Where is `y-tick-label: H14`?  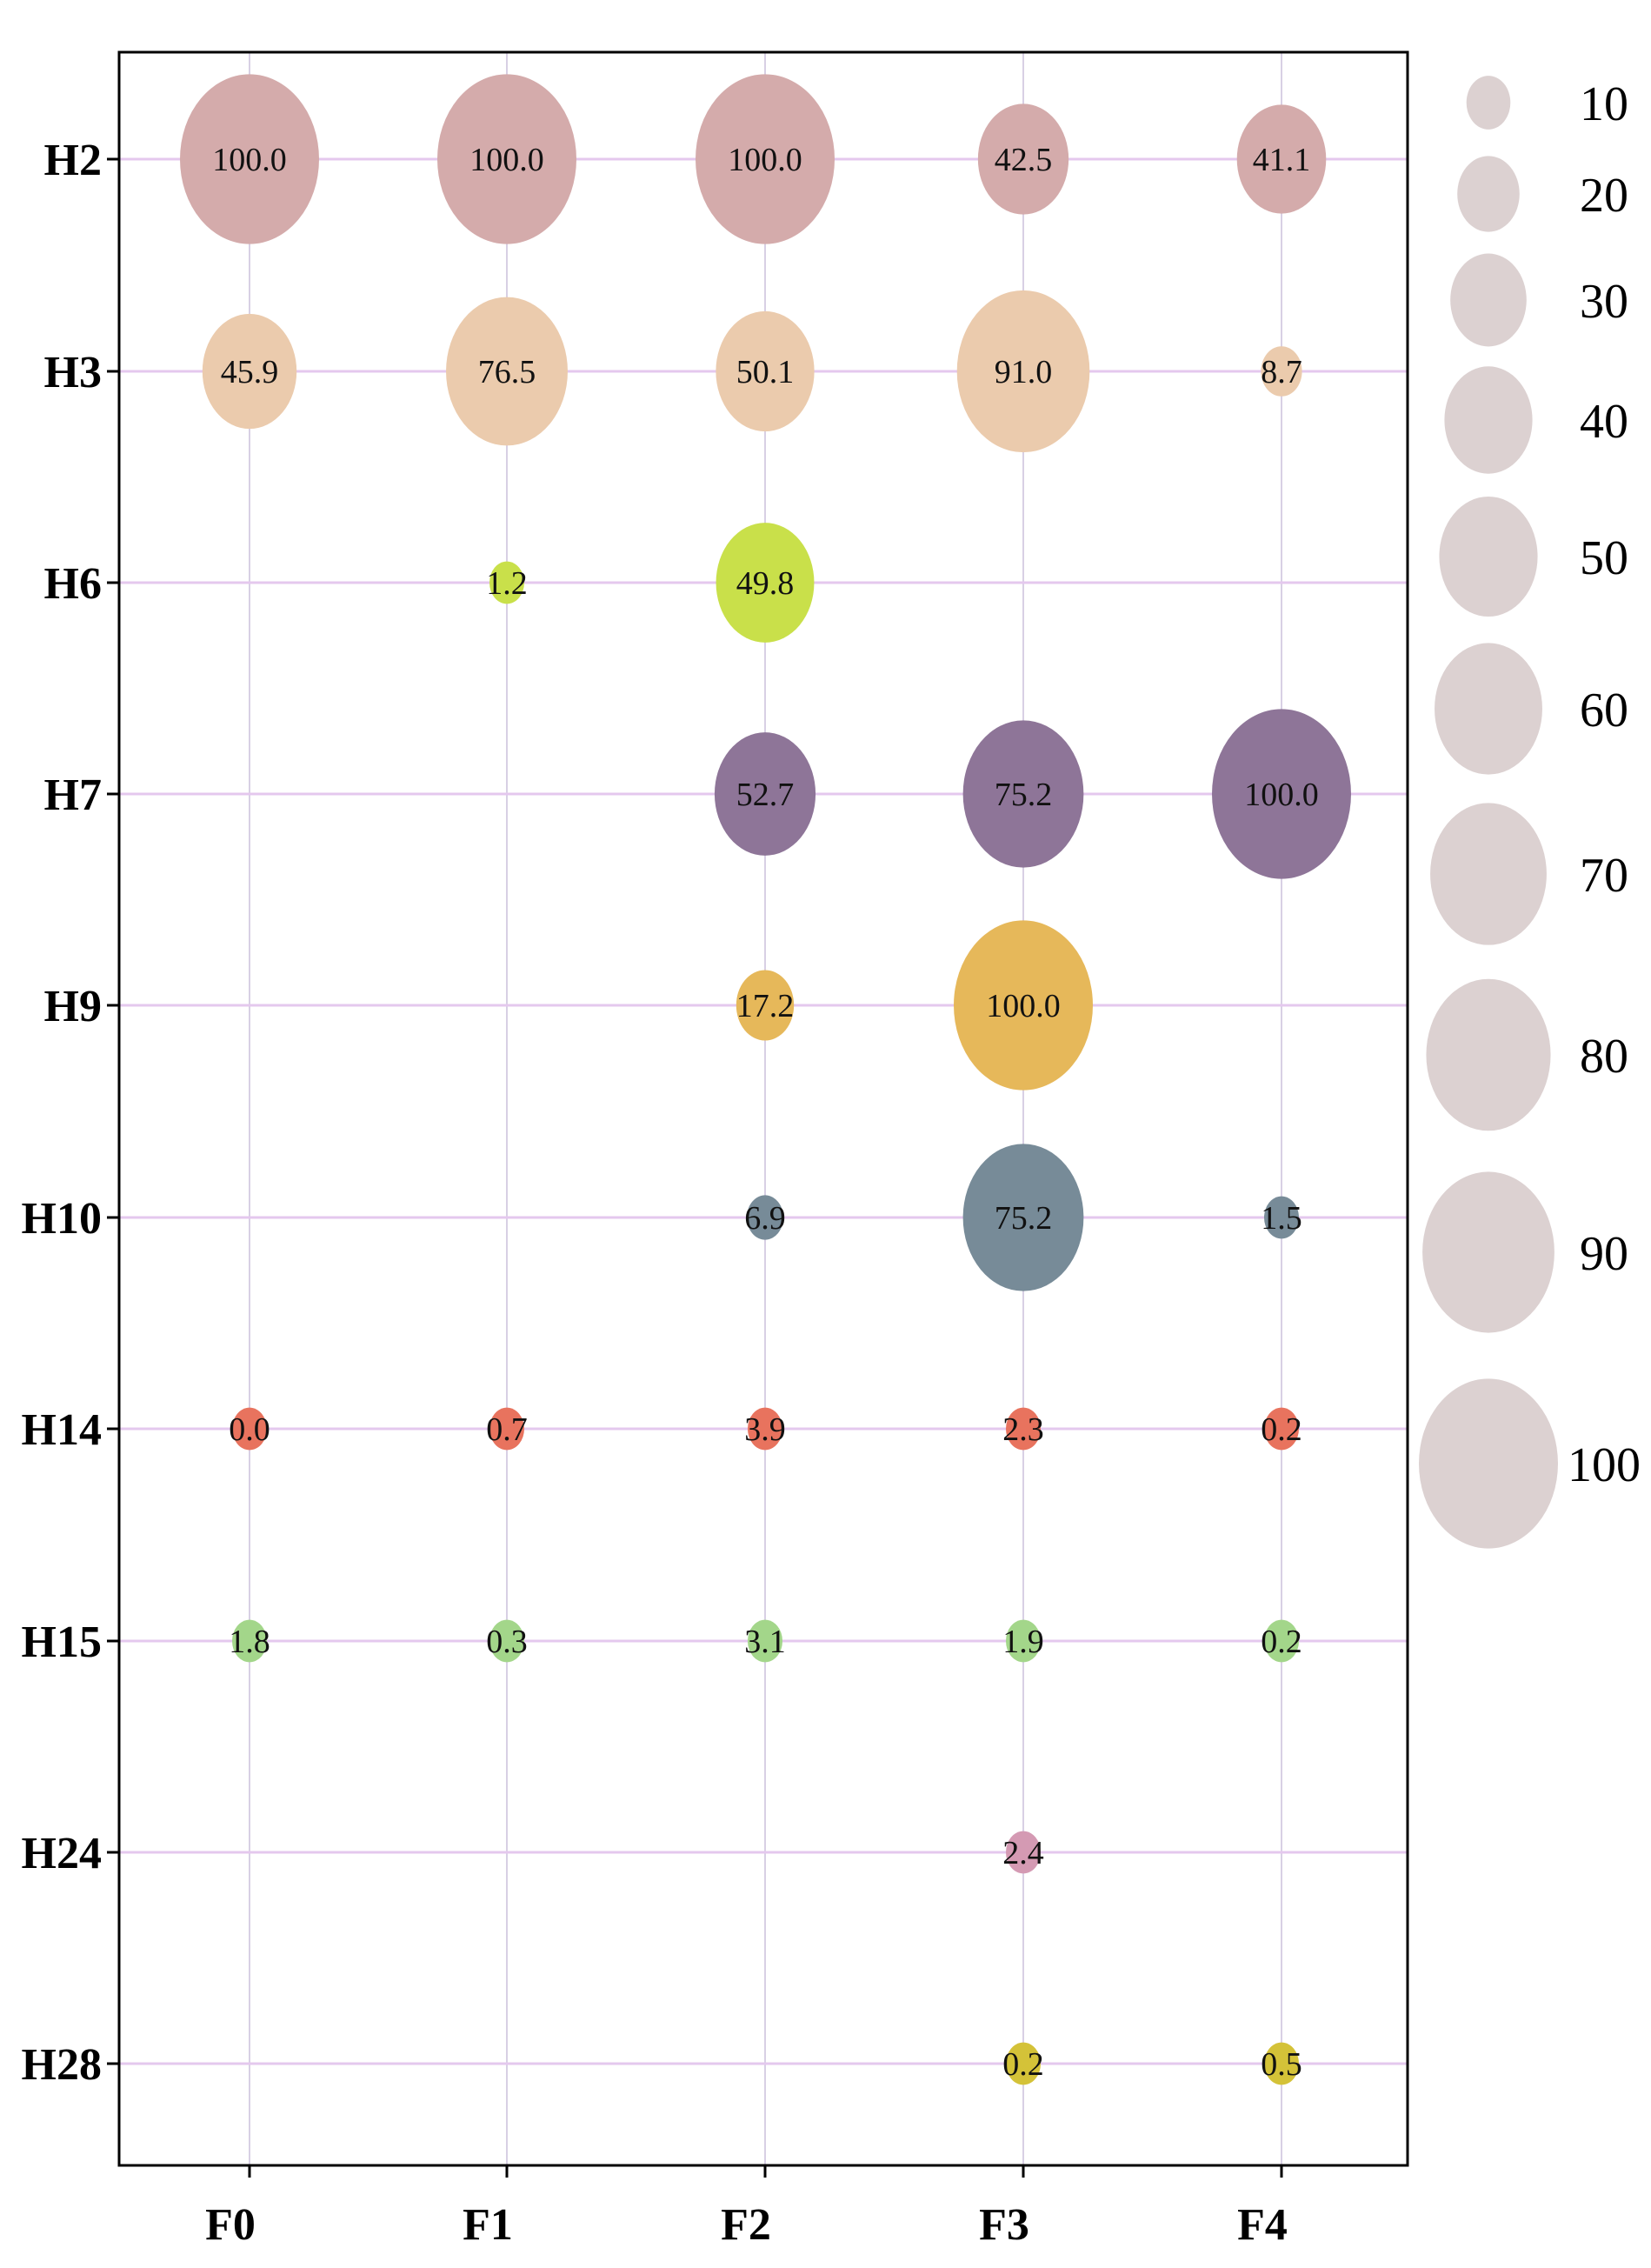 y-tick-label: H14 is located at coordinates (62, 1430).